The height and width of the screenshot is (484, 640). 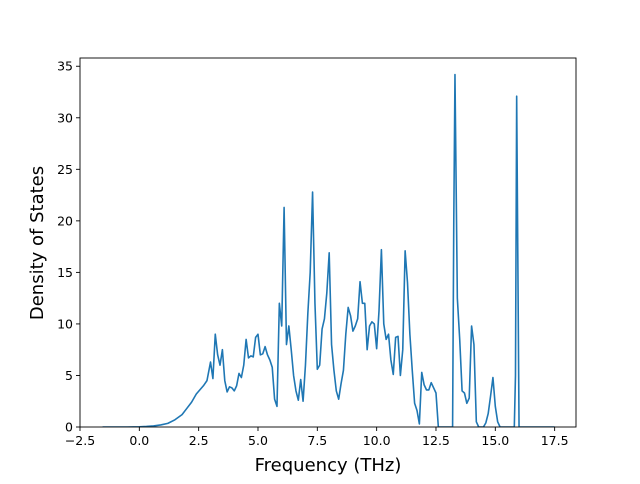 What do you see at coordinates (317, 440) in the screenshot?
I see `x-tick-label: 7.5` at bounding box center [317, 440].